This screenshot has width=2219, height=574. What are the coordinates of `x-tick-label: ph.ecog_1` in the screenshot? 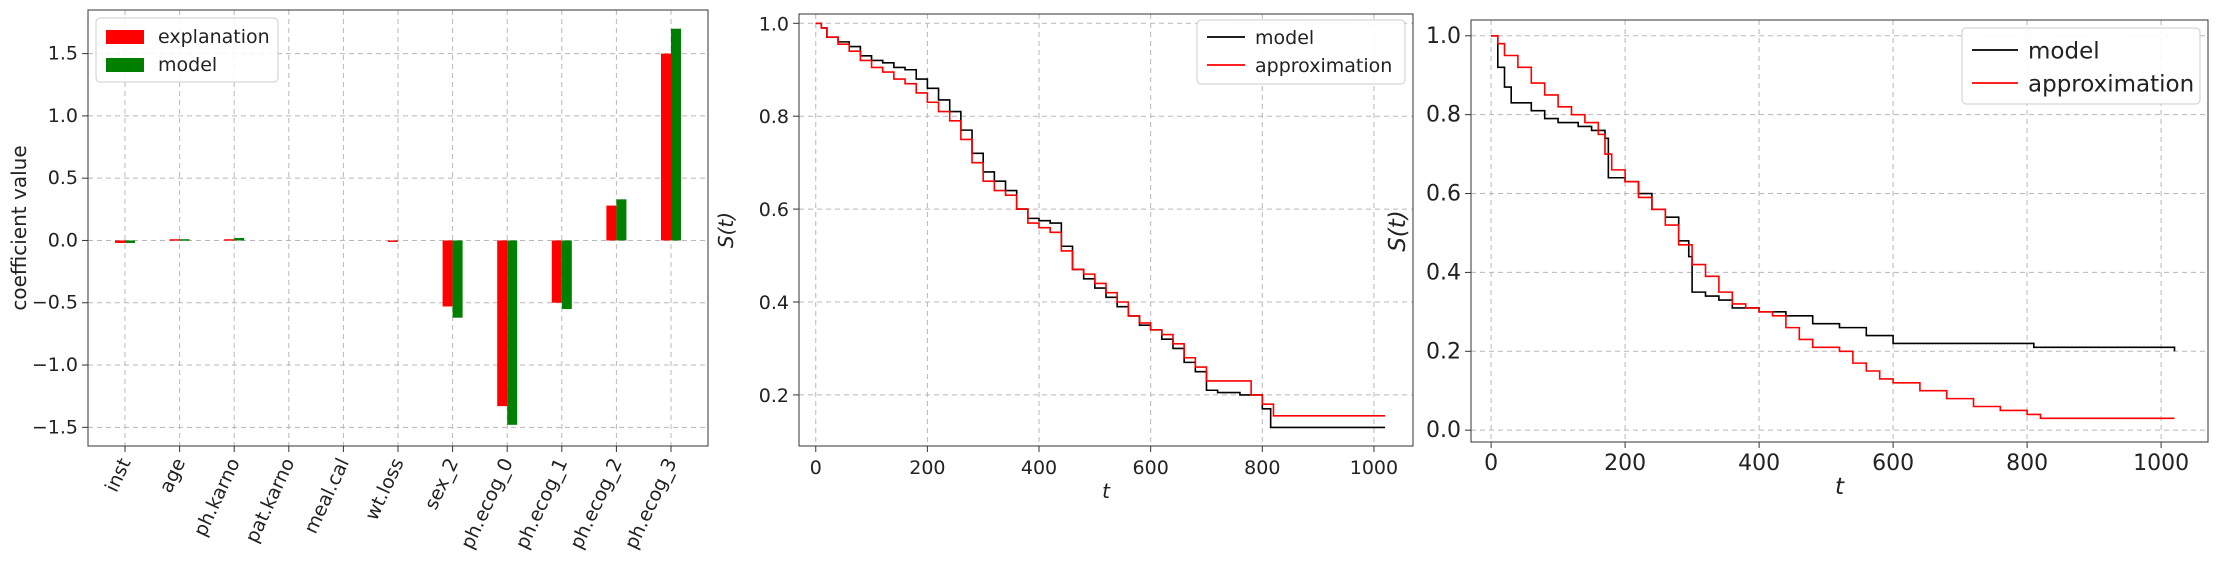 It's located at (541, 504).